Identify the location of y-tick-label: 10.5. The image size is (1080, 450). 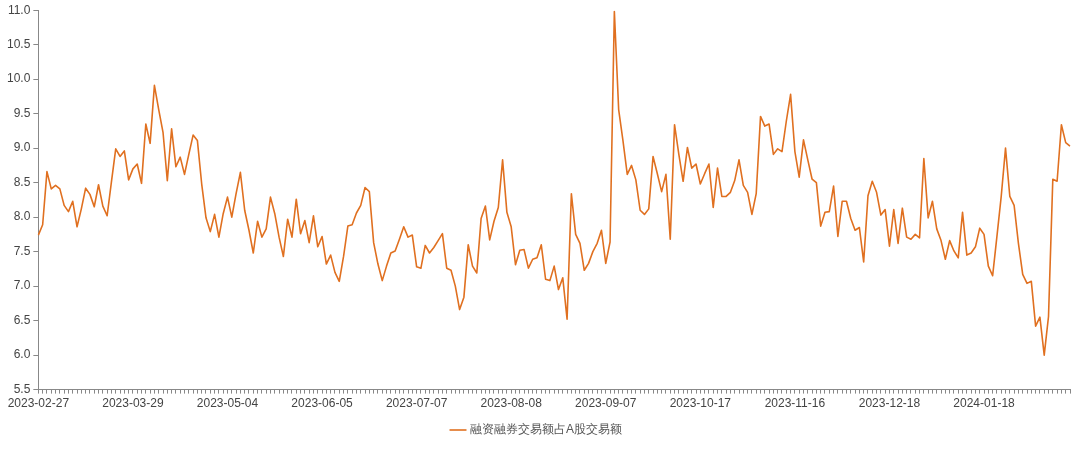
(19, 44).